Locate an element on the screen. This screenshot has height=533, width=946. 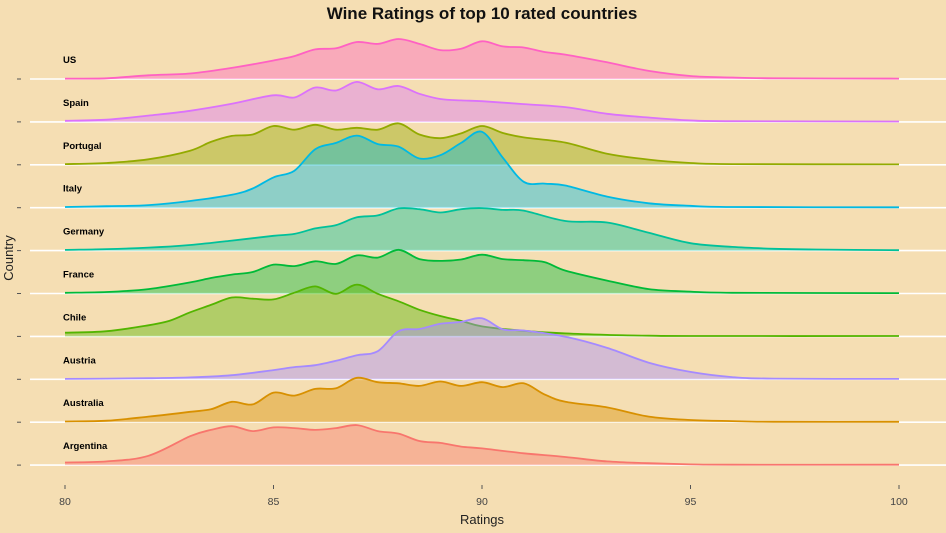
x-tick-label-90: 90 is located at coordinates (482, 502).